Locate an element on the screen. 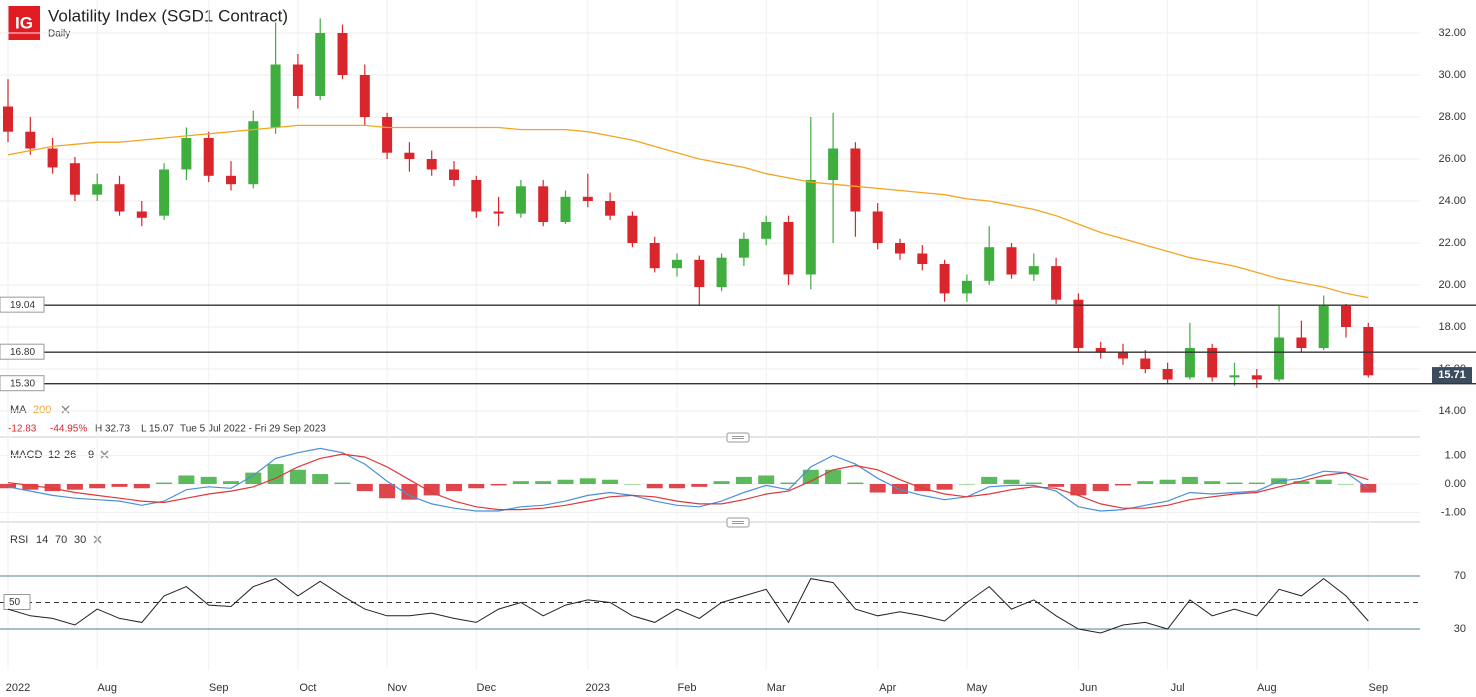 This screenshot has width=1476, height=697. logo is located at coordinates (24, 23).